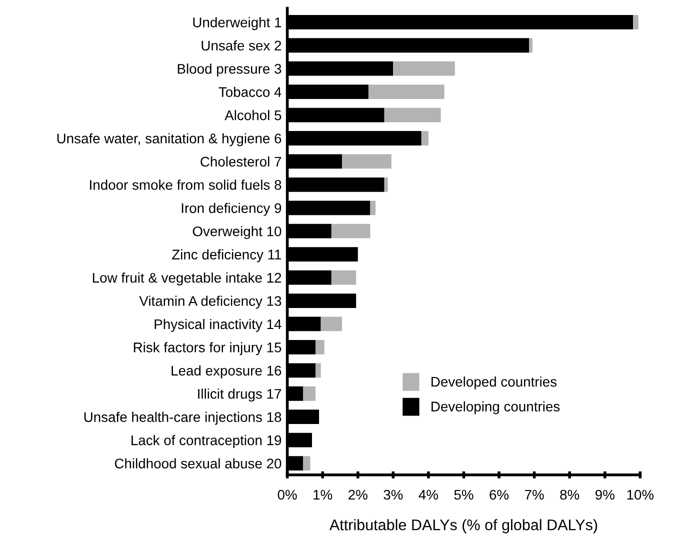 The height and width of the screenshot is (549, 676). What do you see at coordinates (358, 495) in the screenshot?
I see `x-tick-label: 2%` at bounding box center [358, 495].